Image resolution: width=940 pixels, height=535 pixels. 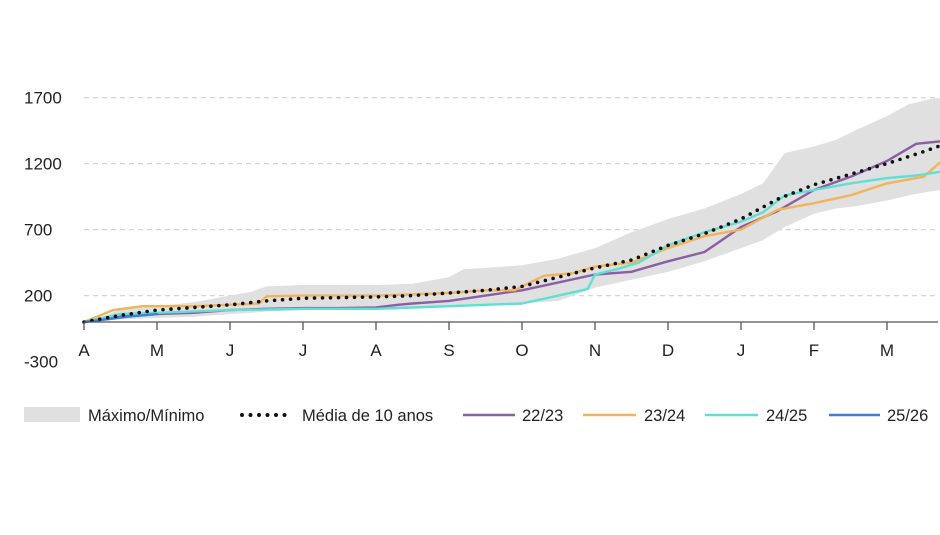 I want to click on y-tick-label: -300, so click(x=41, y=362).